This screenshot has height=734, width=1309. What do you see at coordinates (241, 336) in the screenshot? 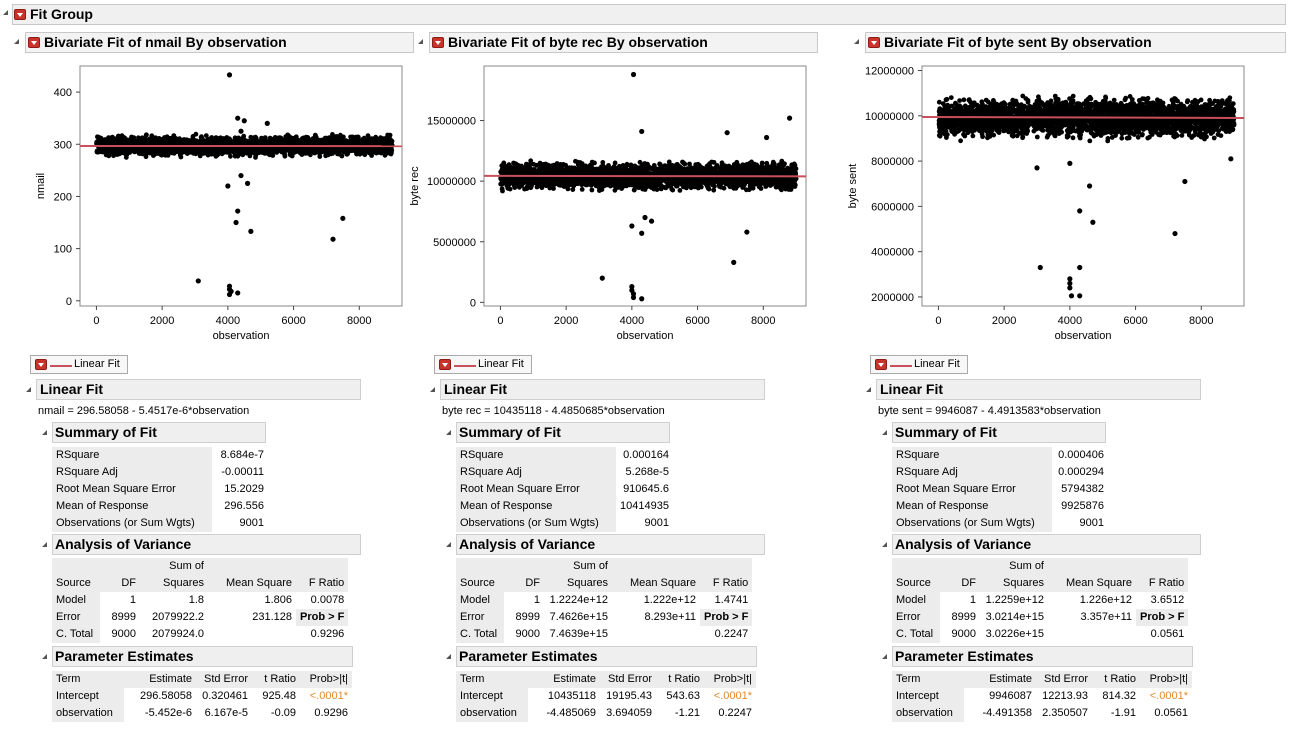
I see `x-axis-label: observation` at bounding box center [241, 336].